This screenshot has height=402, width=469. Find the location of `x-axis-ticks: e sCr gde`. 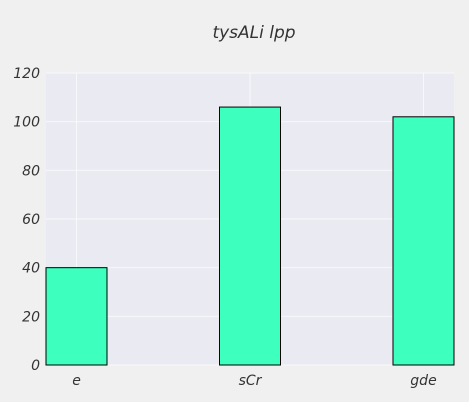

x-axis-ticks: e sCr gde is located at coordinates (254, 381).